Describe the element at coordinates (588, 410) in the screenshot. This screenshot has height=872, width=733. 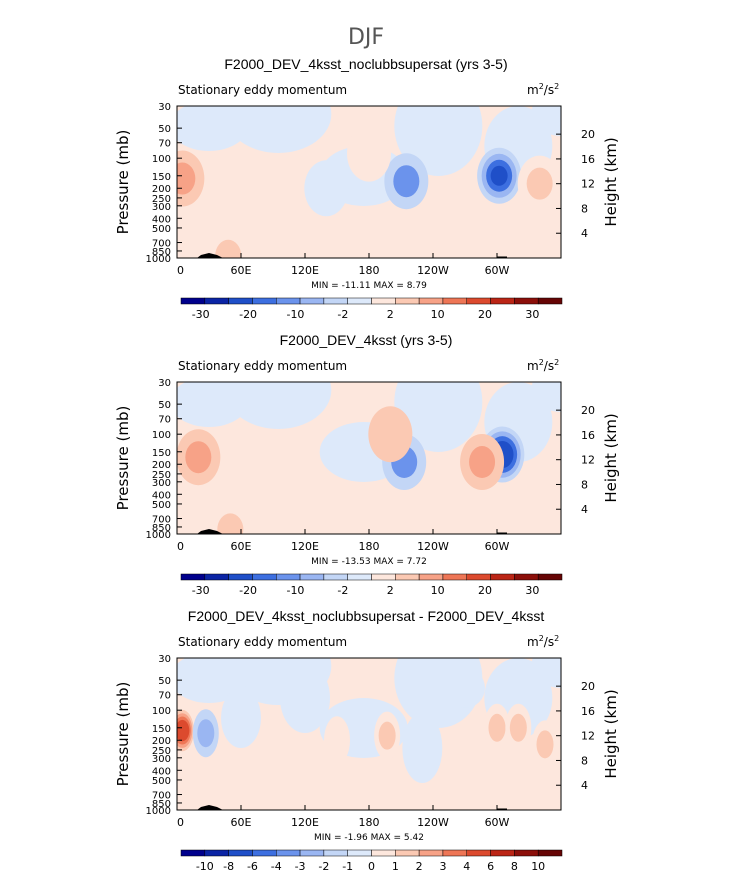
I see `height-tick-label: 20` at that location.